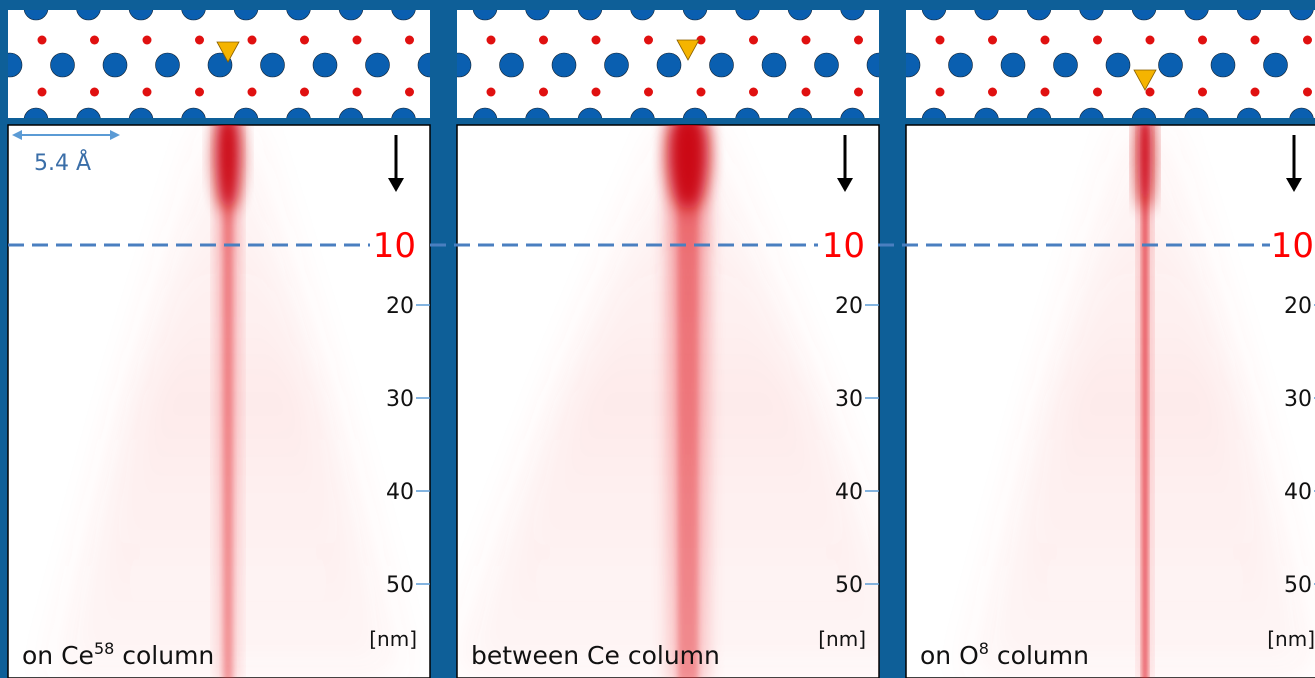 The image size is (1315, 678). I want to click on scale-bar-label: 5.4 Å, so click(62, 162).